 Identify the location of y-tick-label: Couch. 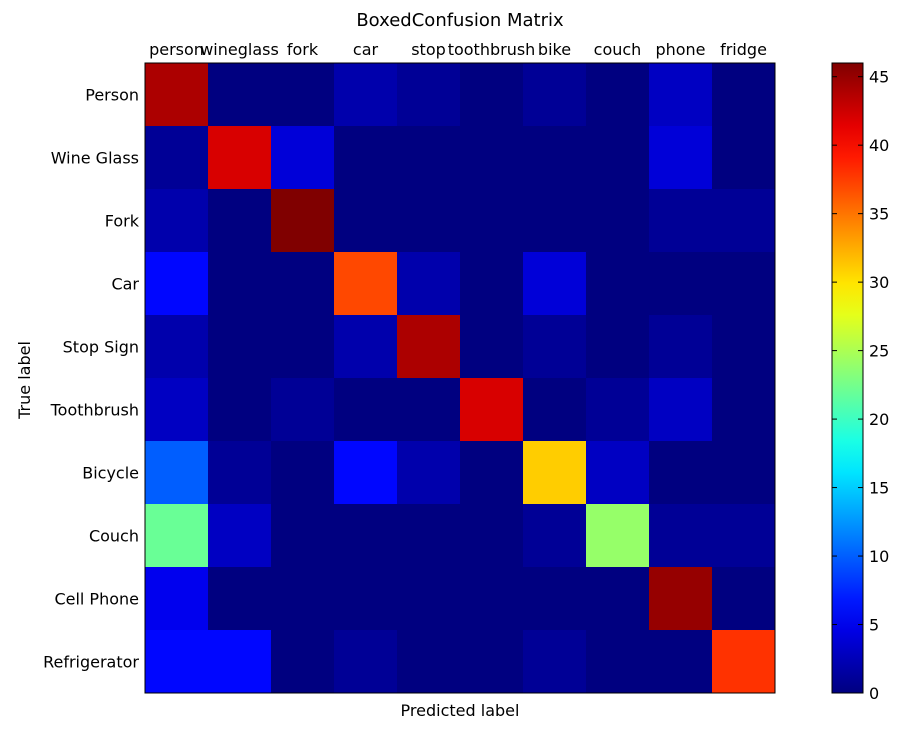
(114, 536).